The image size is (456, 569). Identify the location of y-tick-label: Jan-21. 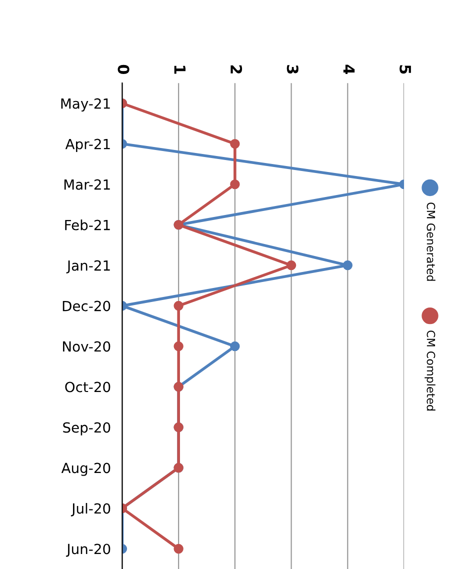
(88, 267).